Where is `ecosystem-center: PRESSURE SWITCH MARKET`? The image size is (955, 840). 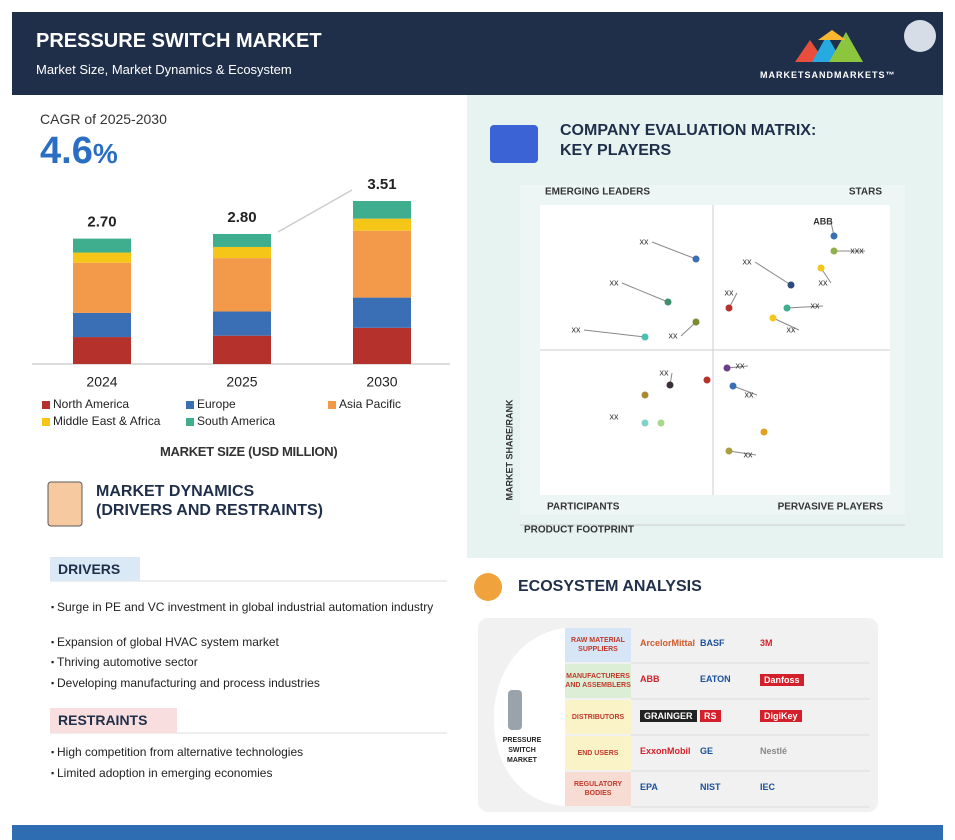 ecosystem-center: PRESSURE SWITCH MARKET is located at coordinates (522, 750).